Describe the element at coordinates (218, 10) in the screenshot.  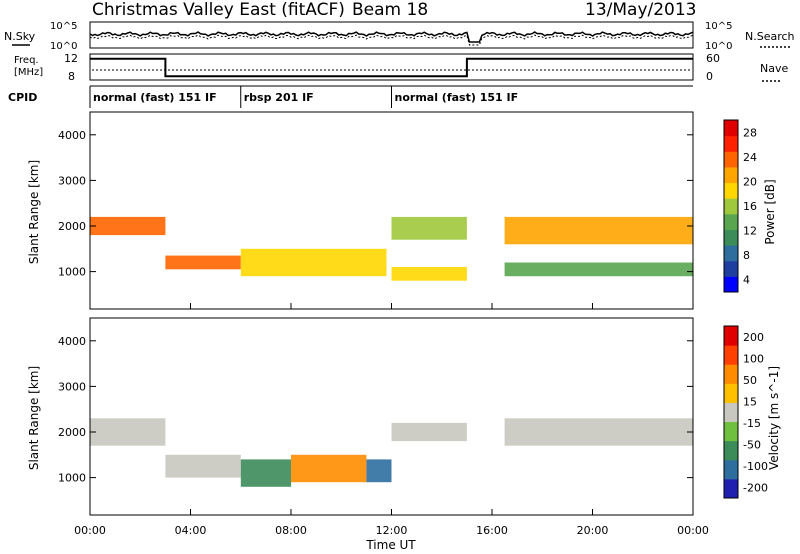
I see `station-title: Christmas Valley East (fitACF)` at that location.